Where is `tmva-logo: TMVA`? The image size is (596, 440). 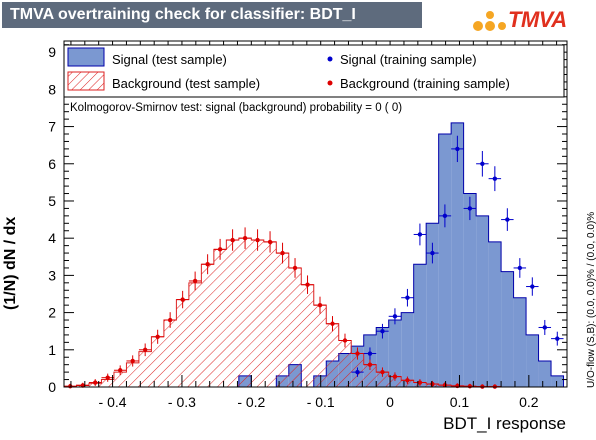
tmva-logo: TMVA is located at coordinates (529, 21).